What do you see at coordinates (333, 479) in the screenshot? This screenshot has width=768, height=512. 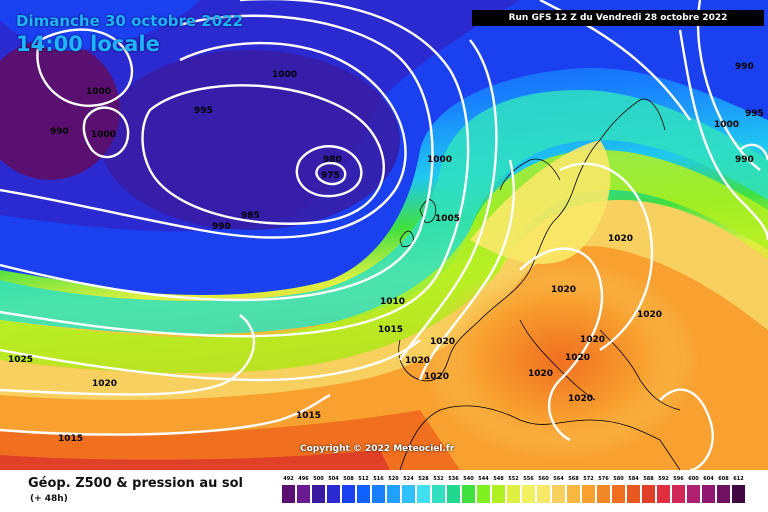 I see `scale-tick-label: 504` at bounding box center [333, 479].